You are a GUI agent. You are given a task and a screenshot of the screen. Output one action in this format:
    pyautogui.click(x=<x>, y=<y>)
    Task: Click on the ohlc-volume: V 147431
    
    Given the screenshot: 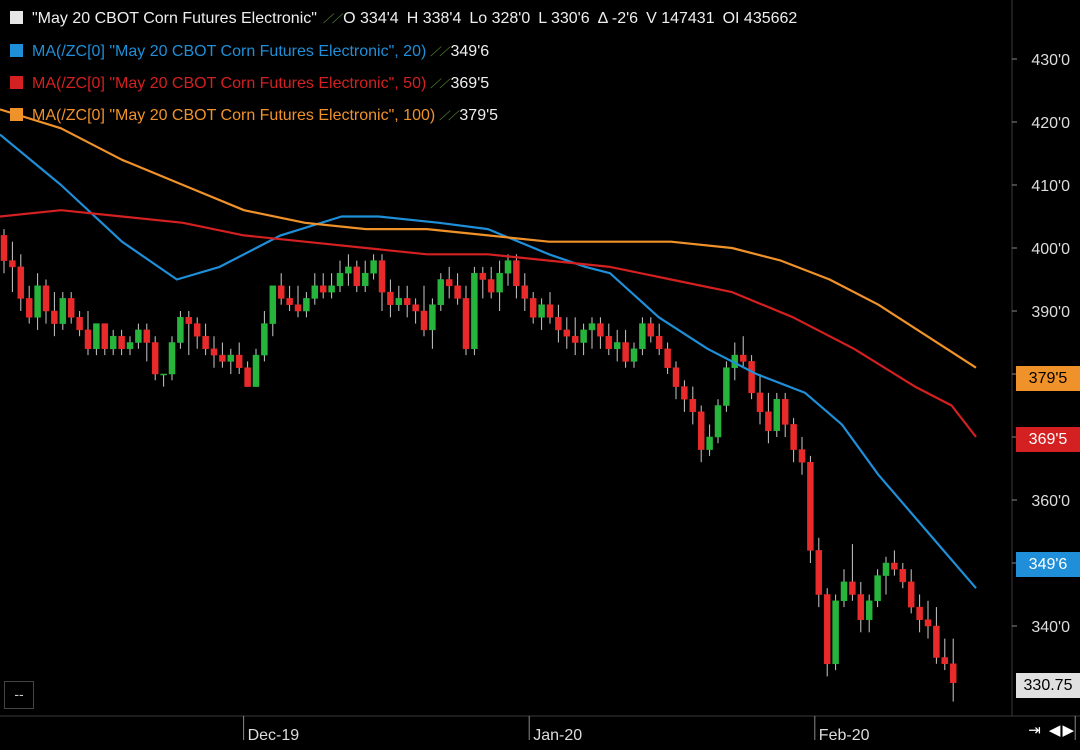 What is the action you would take?
    pyautogui.click(x=680, y=18)
    